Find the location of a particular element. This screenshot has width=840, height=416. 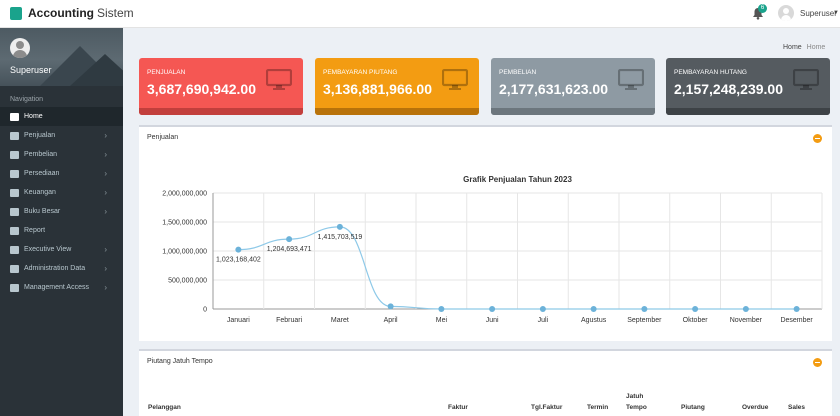

y-tick-label: 0 is located at coordinates (205, 310).